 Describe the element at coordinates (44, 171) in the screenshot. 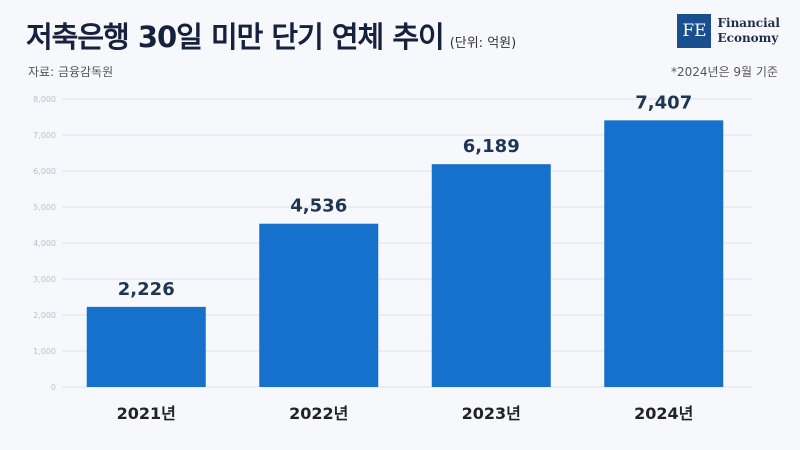

I see `y-tick-label: 6,000` at that location.